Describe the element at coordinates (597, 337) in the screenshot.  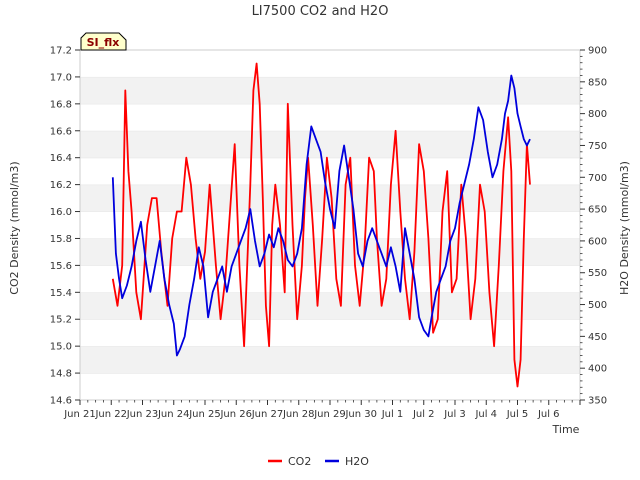
I see `y2-tick-label: 450` at that location.